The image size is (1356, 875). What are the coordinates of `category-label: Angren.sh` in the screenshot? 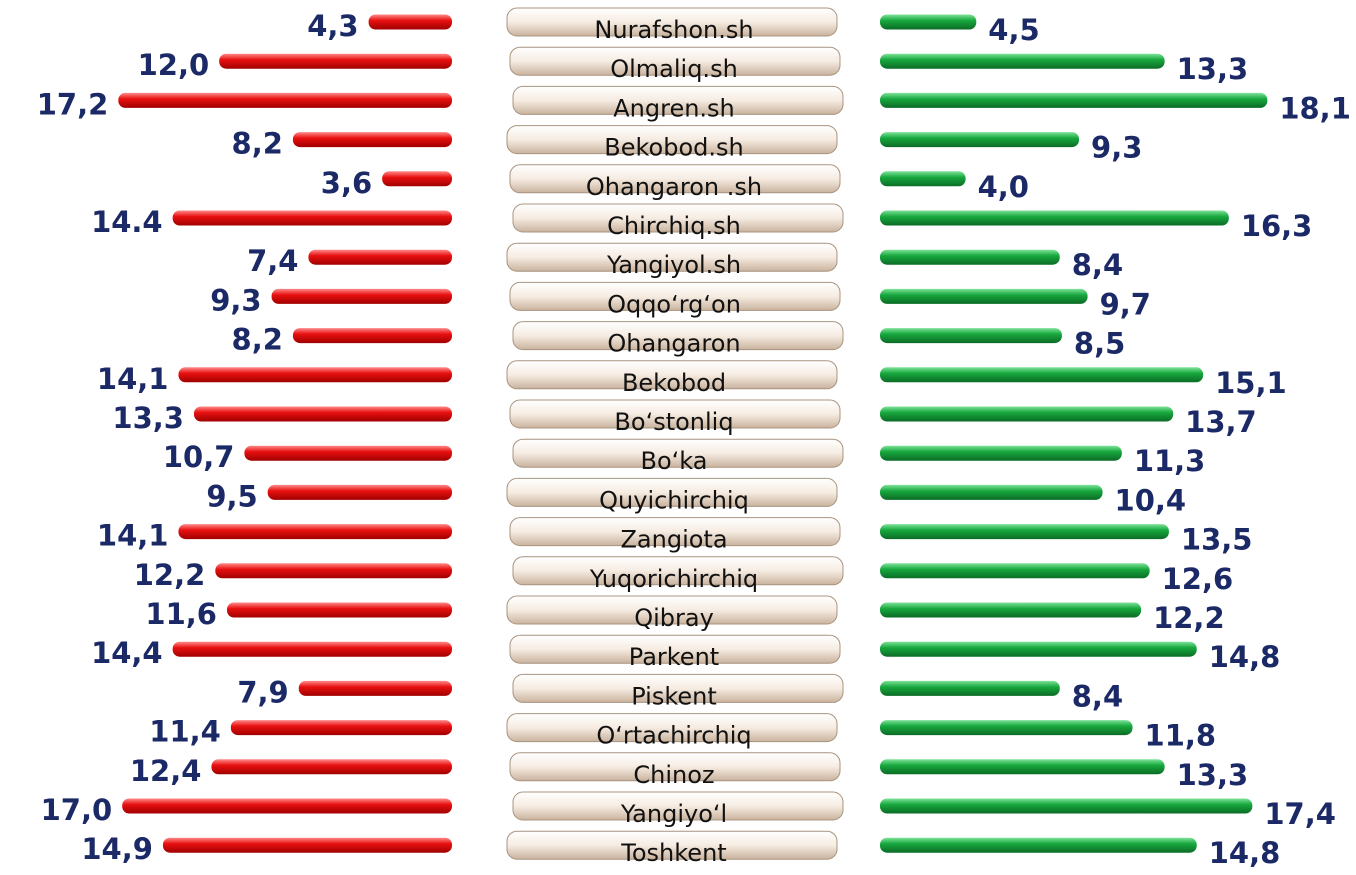 It's located at (674, 108).